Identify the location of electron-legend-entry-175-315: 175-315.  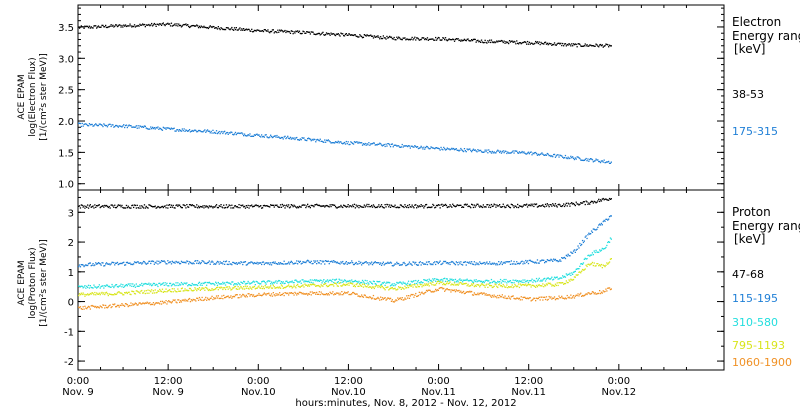
(755, 131).